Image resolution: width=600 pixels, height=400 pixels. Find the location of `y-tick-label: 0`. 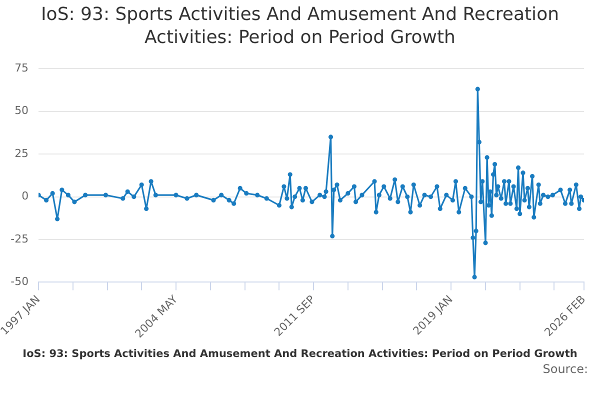

y-tick-label: 0 is located at coordinates (25, 196).